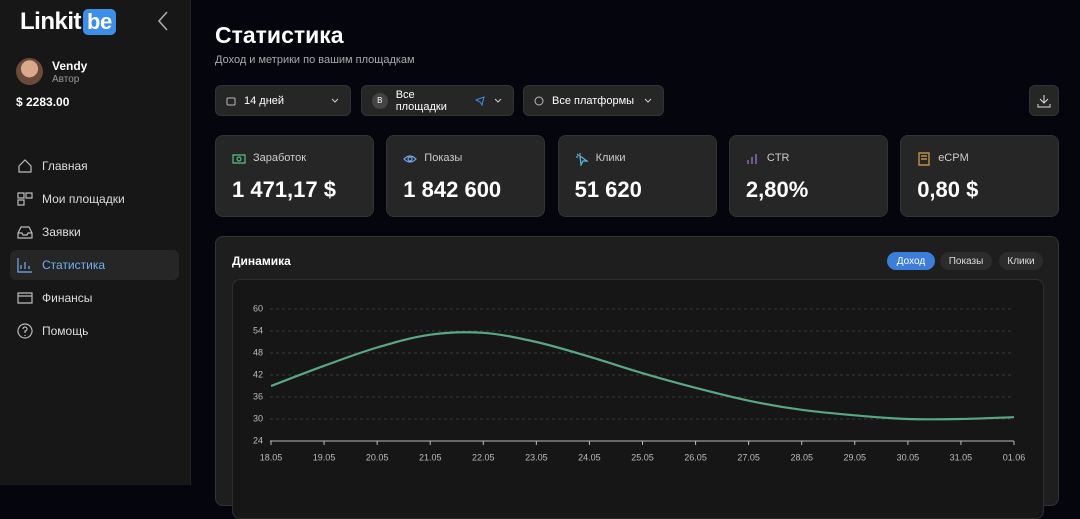 The height and width of the screenshot is (519, 1080). I want to click on logo: Linkit be, so click(68, 22).